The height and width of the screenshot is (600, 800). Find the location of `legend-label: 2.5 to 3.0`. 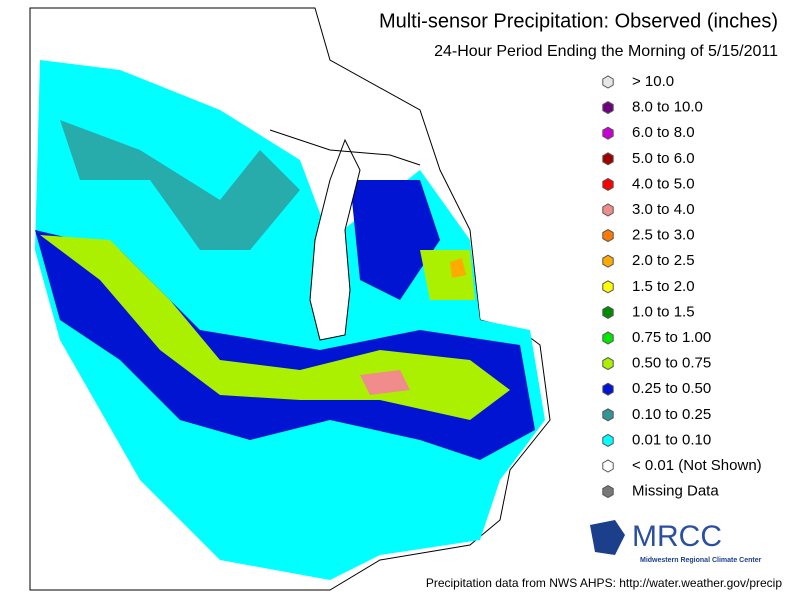

legend-label: 2.5 to 3.0 is located at coordinates (663, 235).